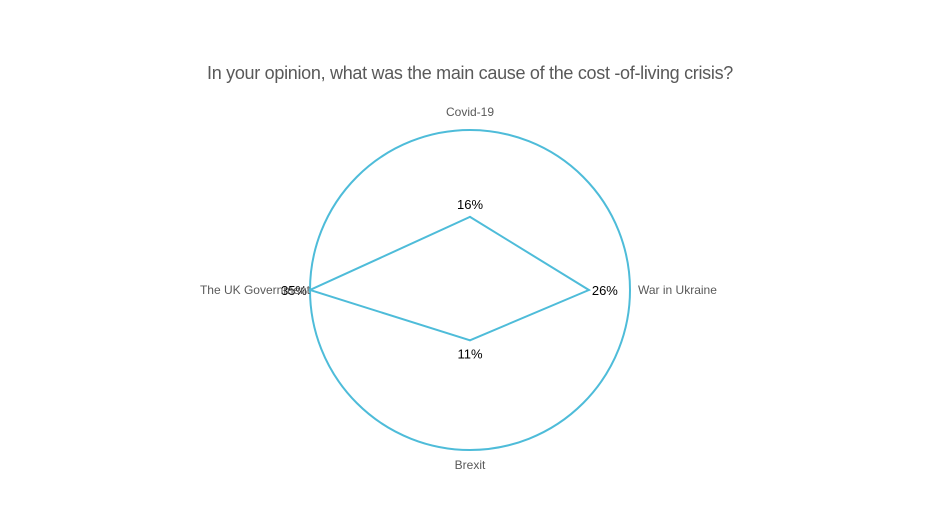 This screenshot has width=940, height=529. Describe the element at coordinates (470, 204) in the screenshot. I see `data-label-covid-19: 16%` at that location.